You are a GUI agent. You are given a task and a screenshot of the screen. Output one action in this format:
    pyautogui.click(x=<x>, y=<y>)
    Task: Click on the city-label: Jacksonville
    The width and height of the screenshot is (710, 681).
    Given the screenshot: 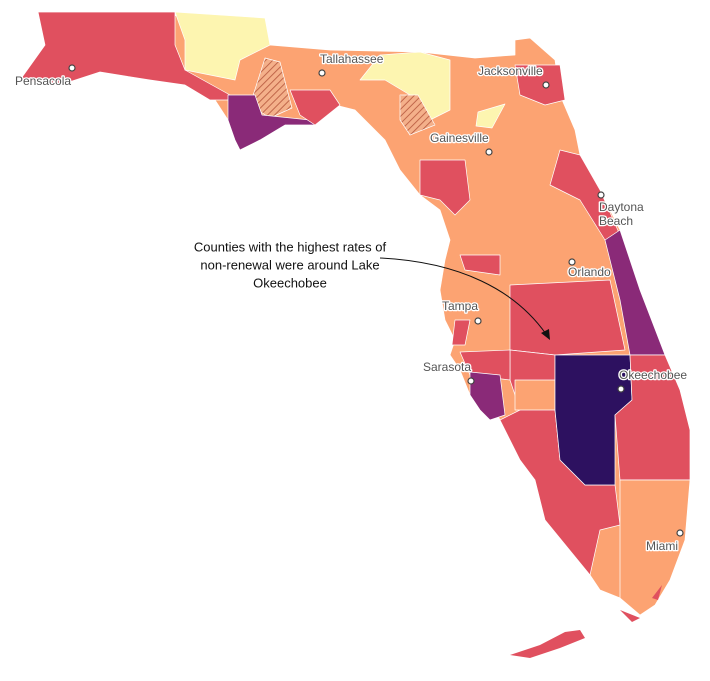 What is the action you would take?
    pyautogui.click(x=510, y=71)
    